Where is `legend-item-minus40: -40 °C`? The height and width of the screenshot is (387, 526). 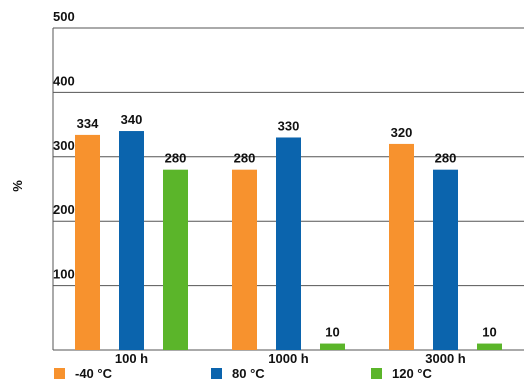 legend-item-minus40: -40 °C is located at coordinates (83, 373).